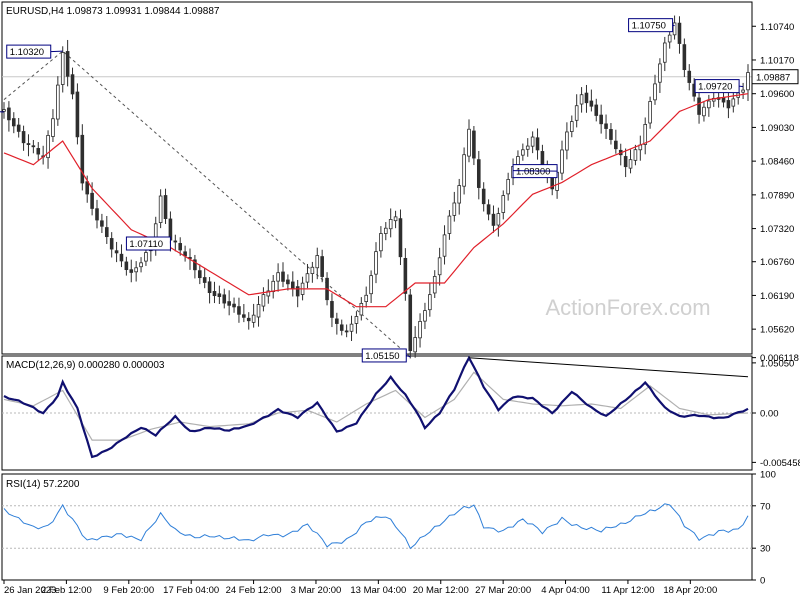  I want to click on x-tick-label: 17 Feb 04:00, so click(191, 590).